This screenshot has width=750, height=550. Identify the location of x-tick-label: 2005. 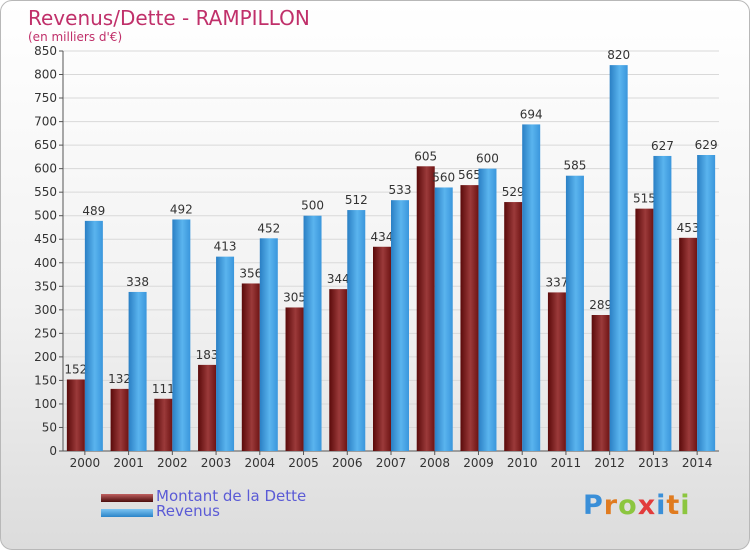
(303, 463).